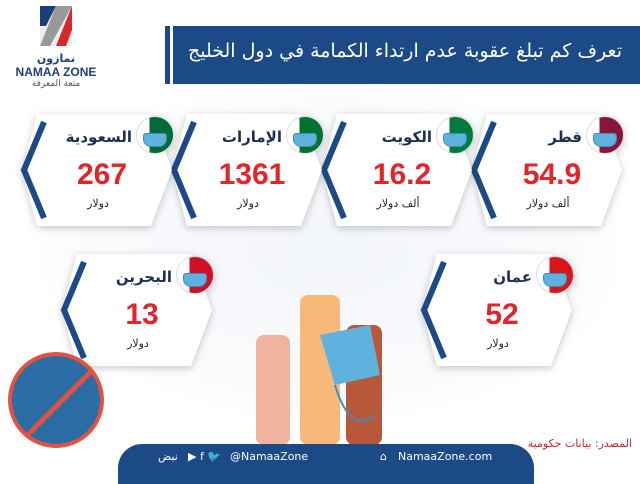 The image size is (640, 484). Describe the element at coordinates (168, 456) in the screenshot. I see `nabd-link: نبض` at that location.